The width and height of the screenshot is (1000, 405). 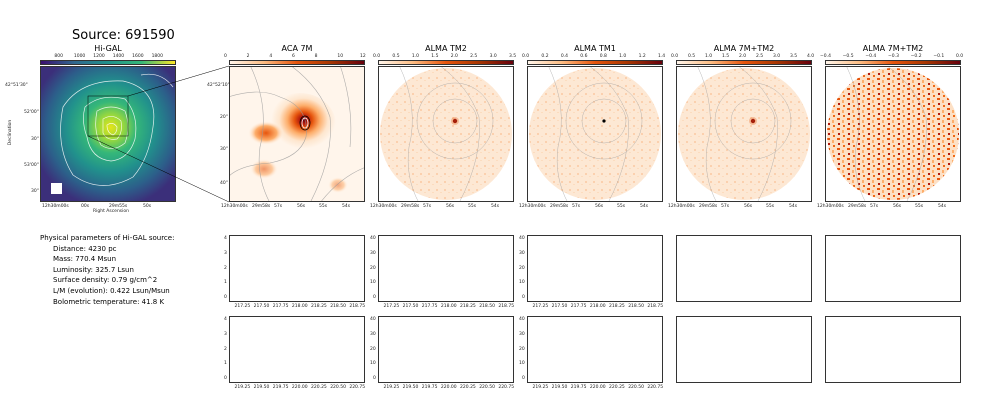 What do you see at coordinates (468, 387) in the screenshot?
I see `spectrum-xtick: 220.25` at bounding box center [468, 387].